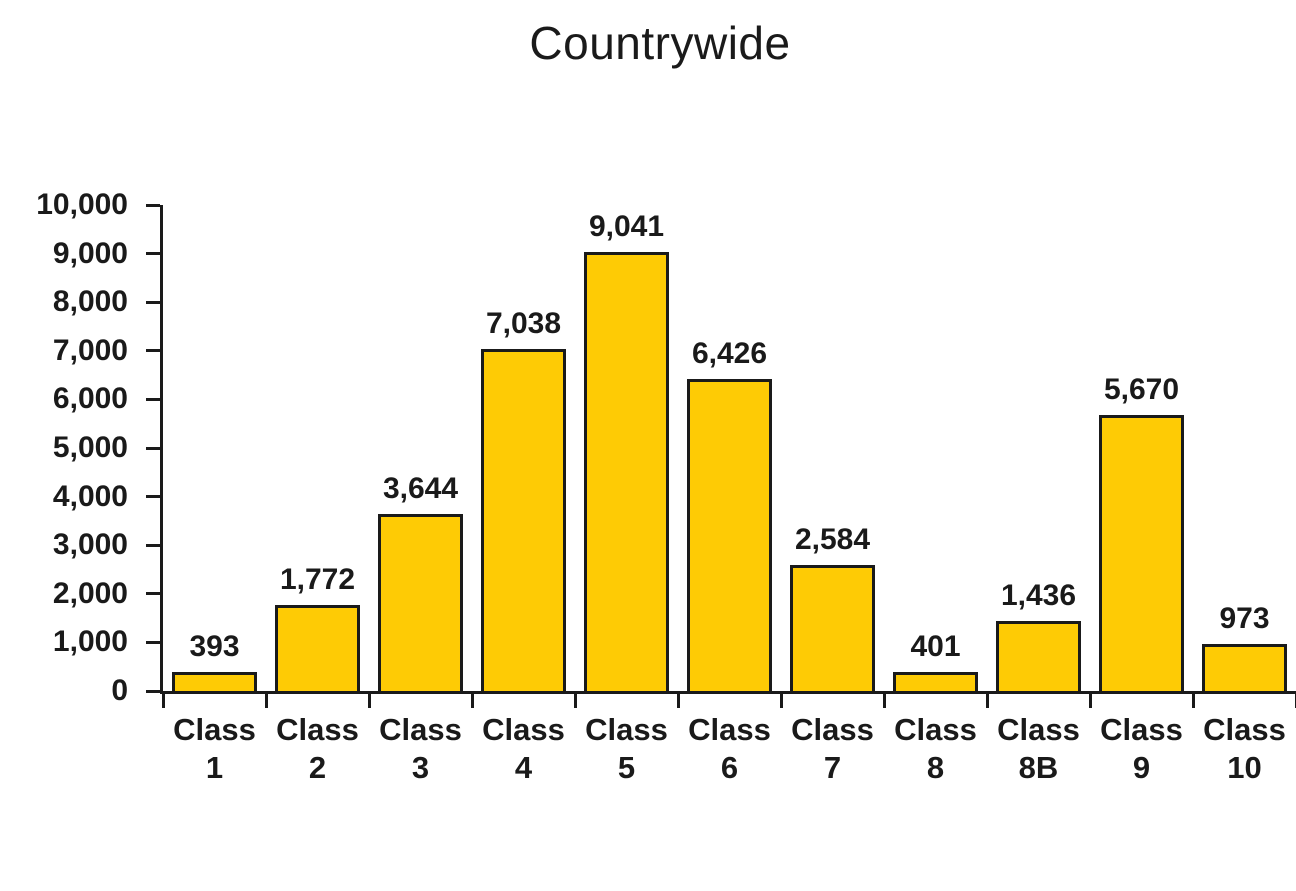 The width and height of the screenshot is (1296, 891). Describe the element at coordinates (90, 447) in the screenshot. I see `y-axis-tick-label: 5,000` at that location.